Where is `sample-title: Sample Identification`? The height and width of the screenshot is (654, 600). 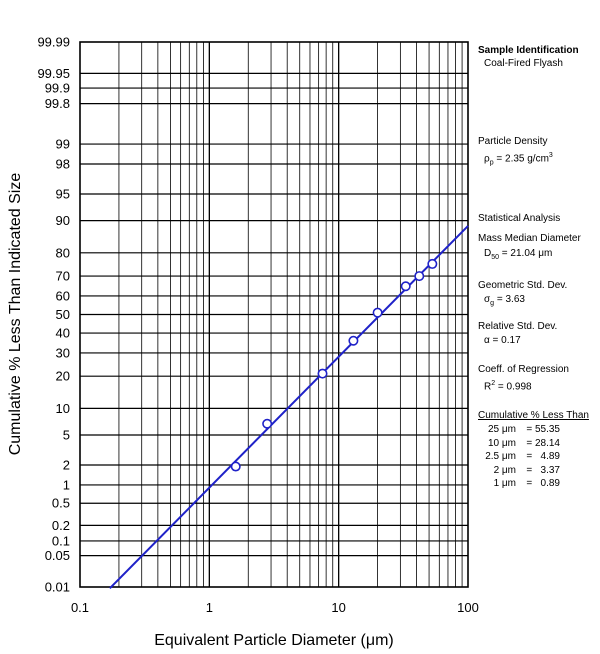
sample-title: Sample Identification is located at coordinates (528, 50).